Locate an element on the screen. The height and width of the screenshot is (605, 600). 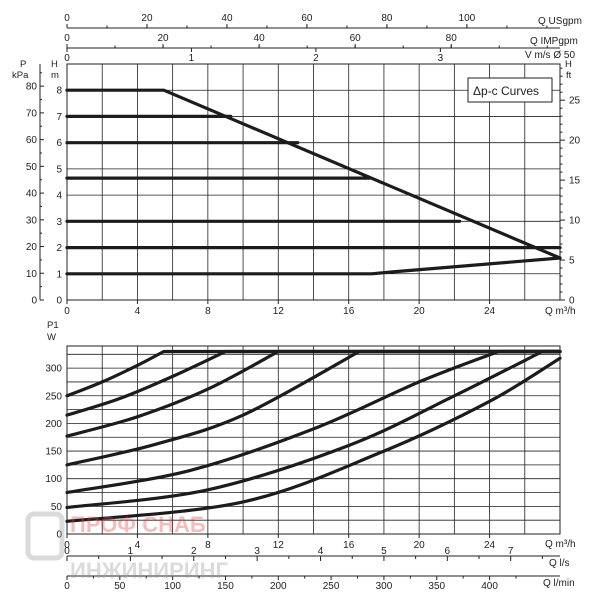
impgpm-tick-label: 80 is located at coordinates (452, 38).